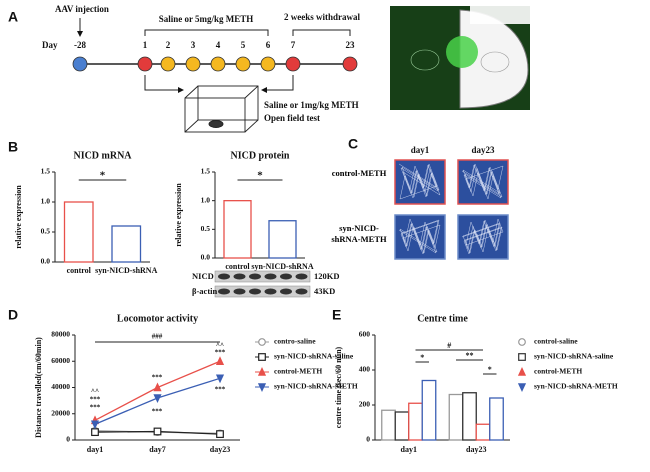 Image resolution: width=650 pixels, height=472 pixels. What do you see at coordinates (268, 45) in the screenshot?
I see `timeline-day: 6` at bounding box center [268, 45].